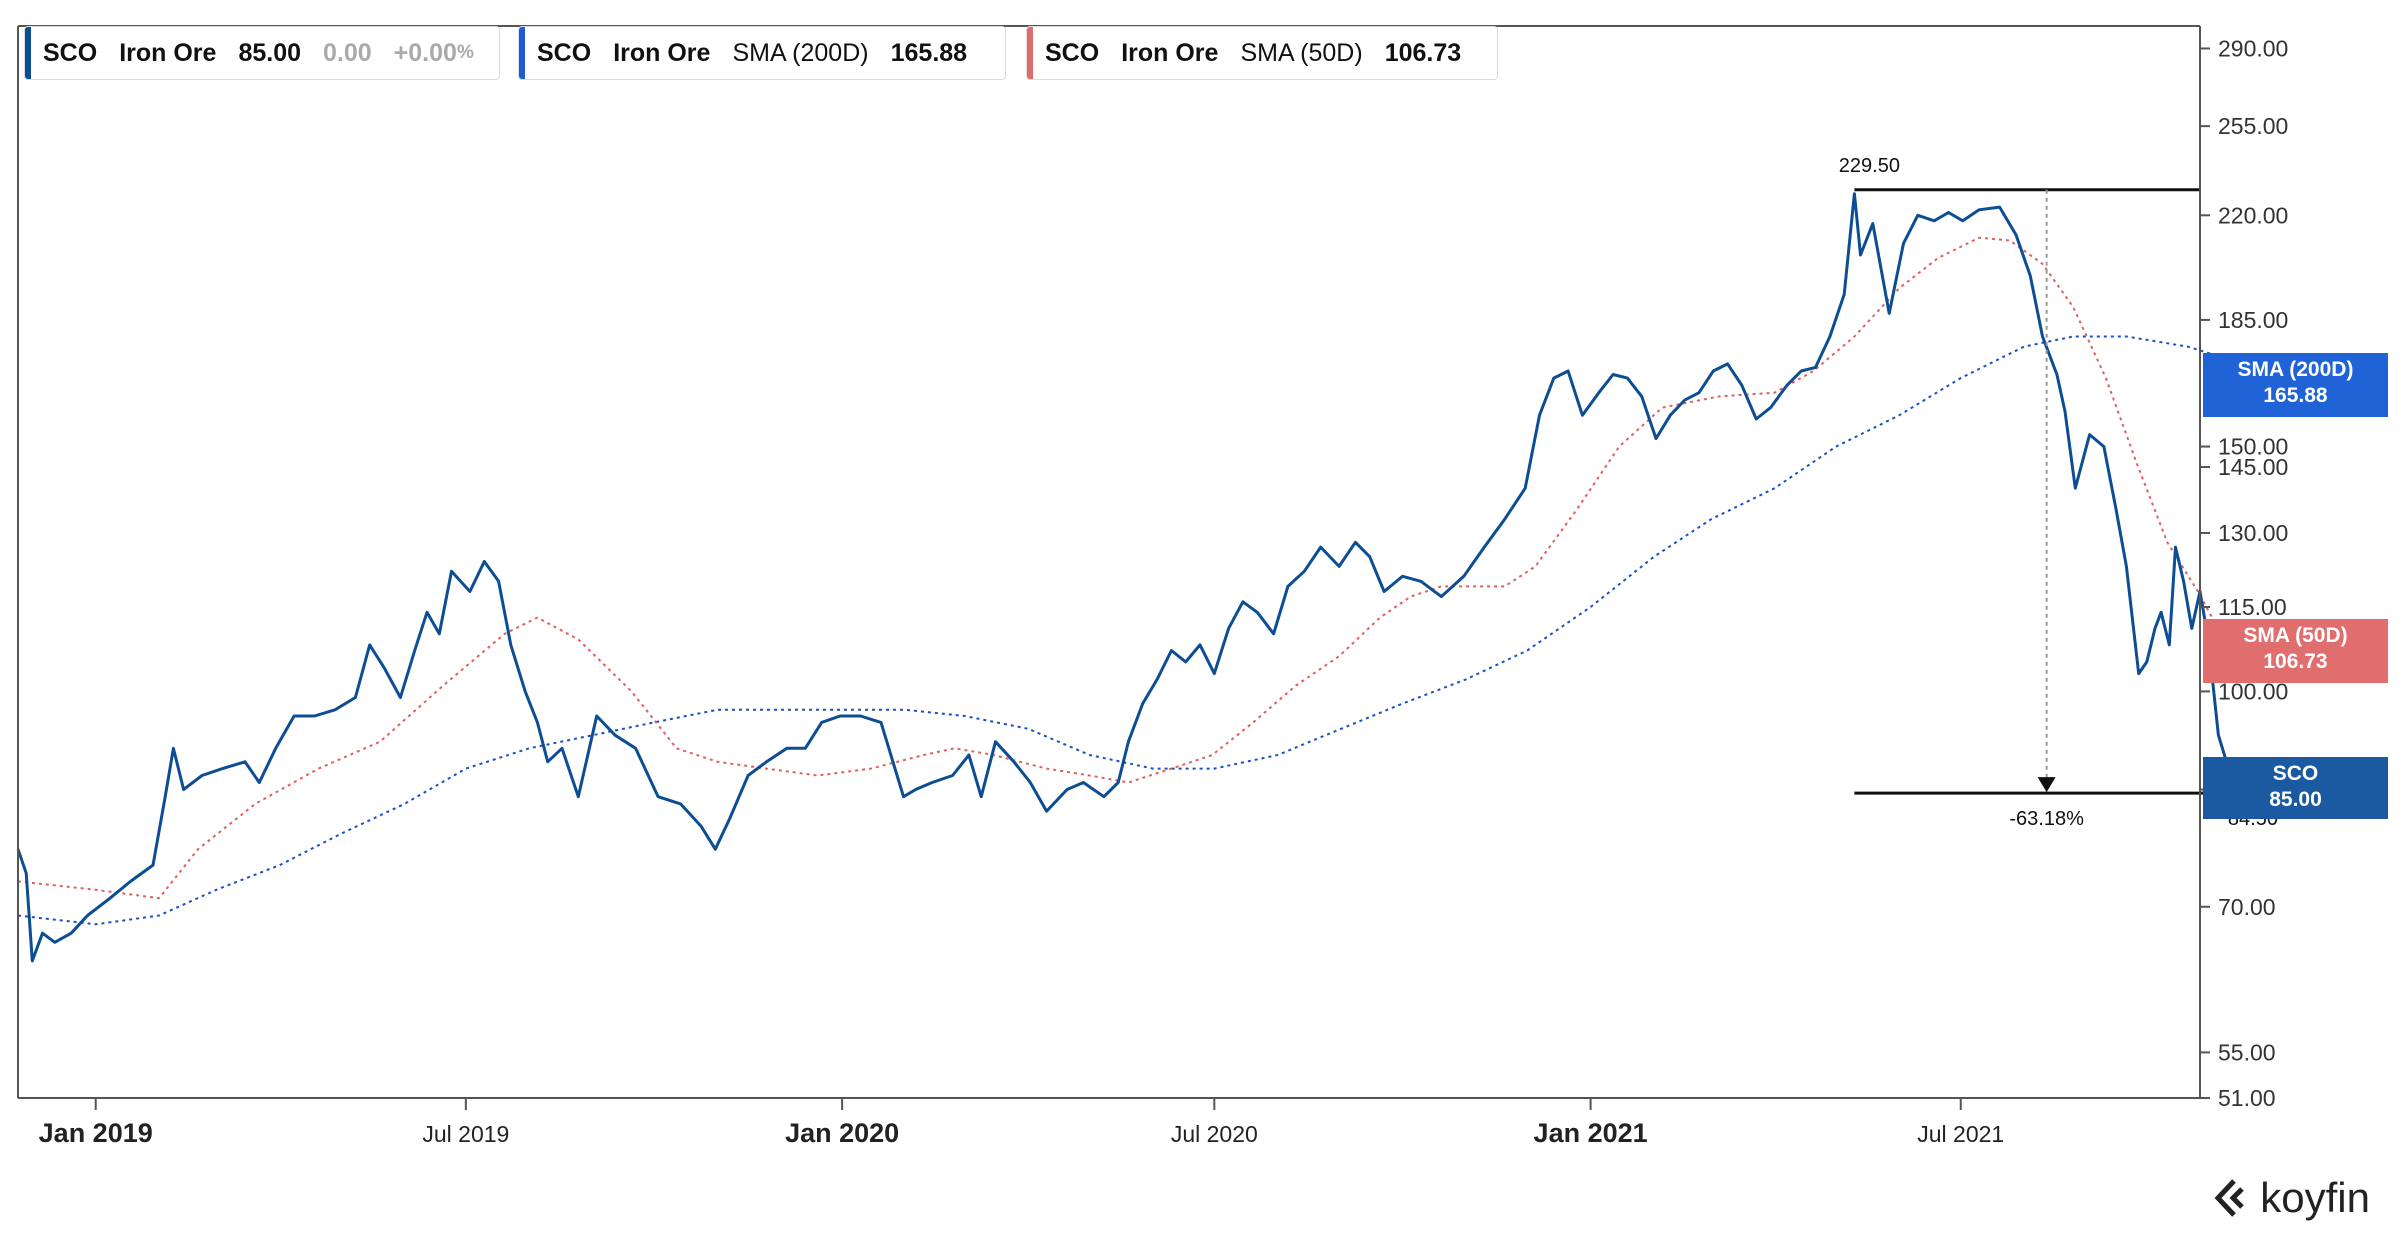  I want to click on tag-value: 165.88, so click(2295, 395).